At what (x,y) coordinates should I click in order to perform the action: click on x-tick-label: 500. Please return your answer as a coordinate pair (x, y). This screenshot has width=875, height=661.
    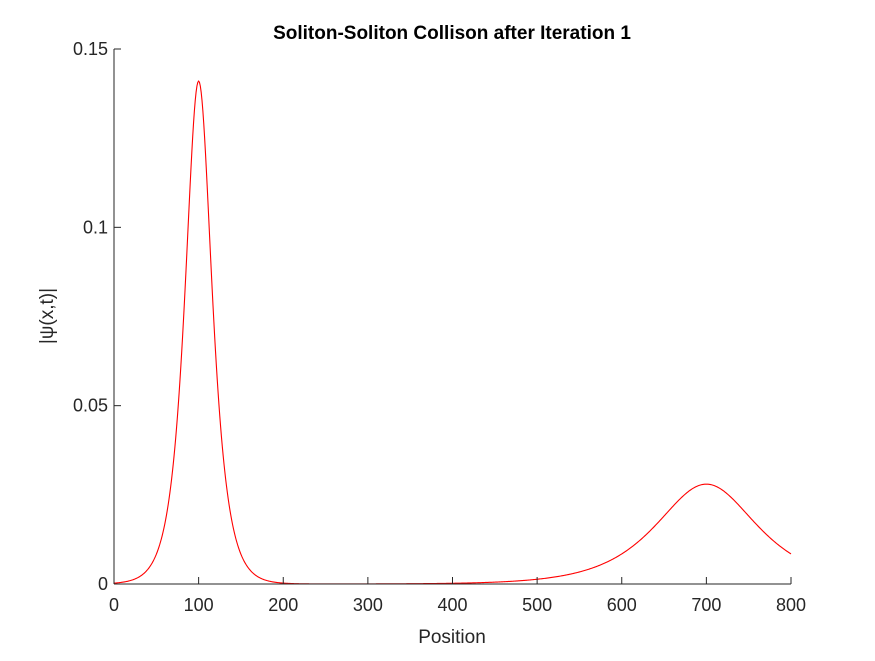
    Looking at the image, I should click on (537, 605).